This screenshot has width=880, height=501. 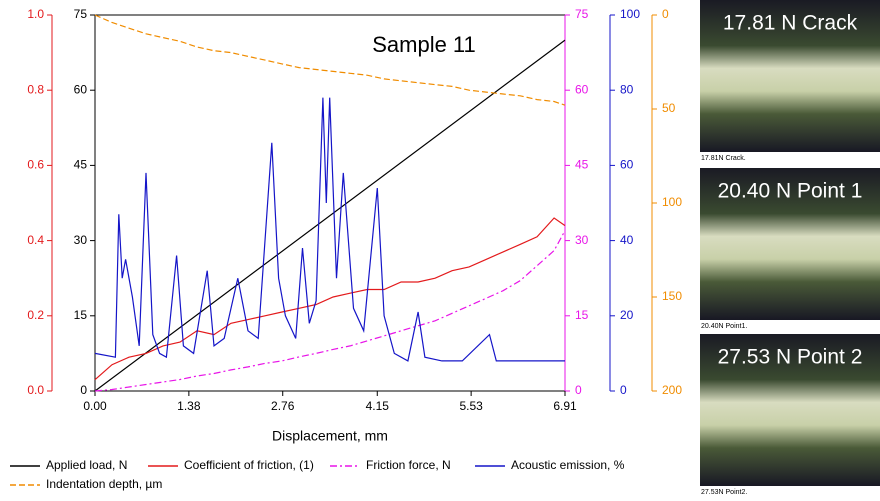 I want to click on micrograph-caption: 27.53N Point2., so click(x=724, y=492).